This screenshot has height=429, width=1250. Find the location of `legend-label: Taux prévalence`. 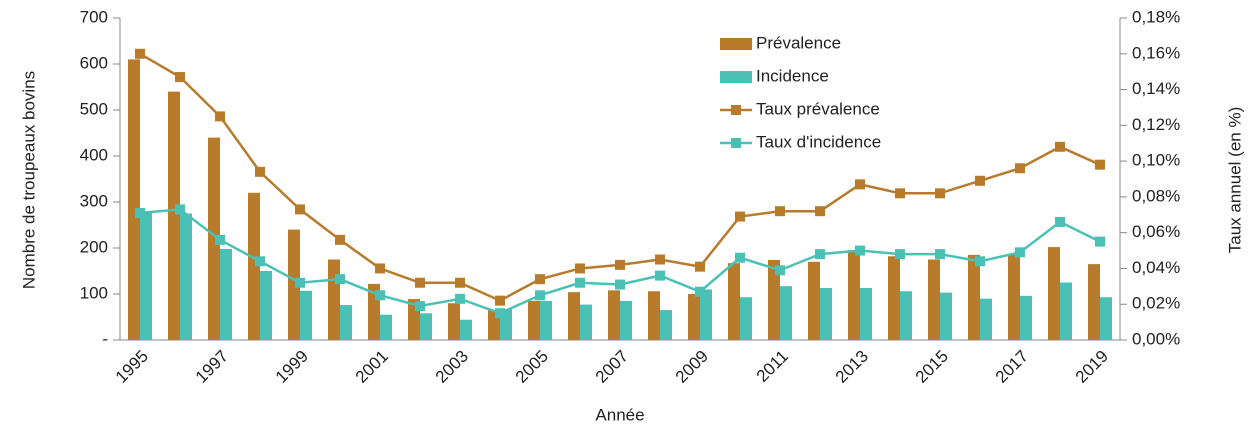

legend-label: Taux prévalence is located at coordinates (818, 108).